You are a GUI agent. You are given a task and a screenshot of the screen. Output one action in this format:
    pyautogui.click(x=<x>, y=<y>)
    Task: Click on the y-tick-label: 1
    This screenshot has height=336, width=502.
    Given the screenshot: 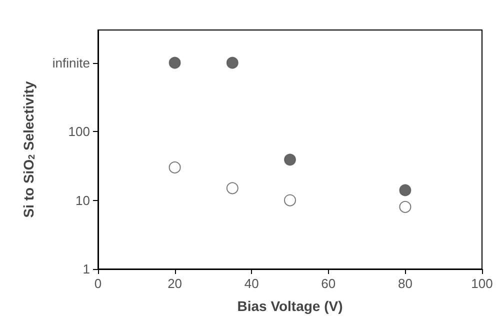 What is the action you would take?
    pyautogui.click(x=86, y=269)
    